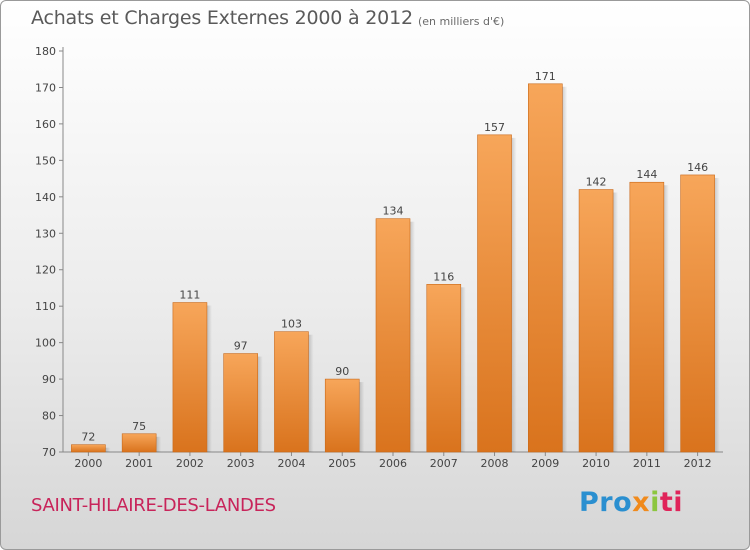 This screenshot has height=550, width=750. I want to click on x-tick-label: 2011, so click(647, 463).